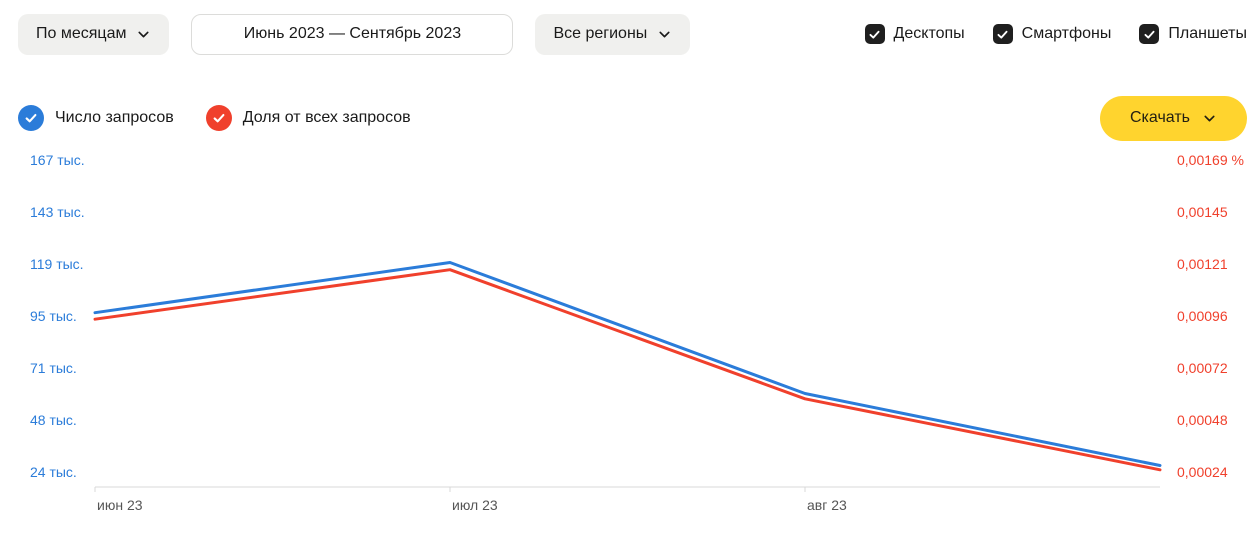 The width and height of the screenshot is (1255, 535). What do you see at coordinates (1207, 33) in the screenshot?
I see `checkbox-label: Планшеты` at bounding box center [1207, 33].